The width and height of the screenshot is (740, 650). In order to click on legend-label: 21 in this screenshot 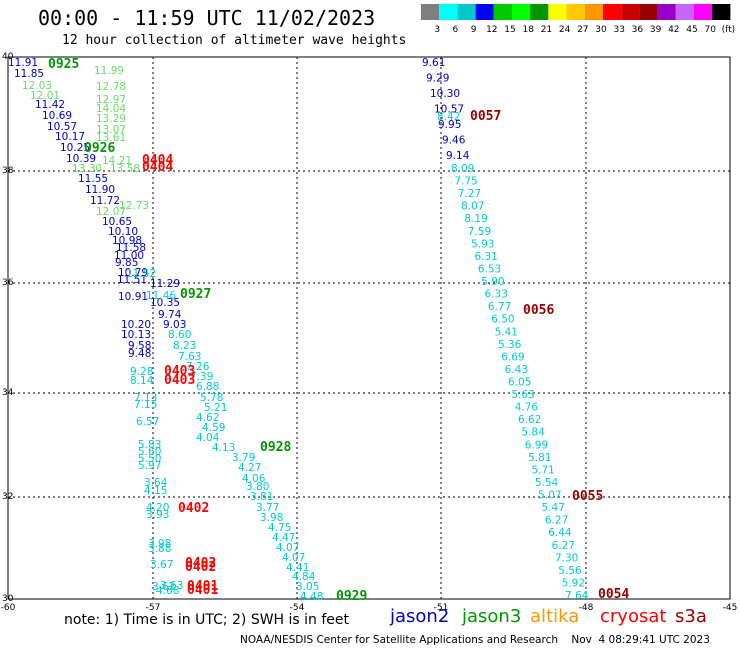, I will do `click(546, 30)`.